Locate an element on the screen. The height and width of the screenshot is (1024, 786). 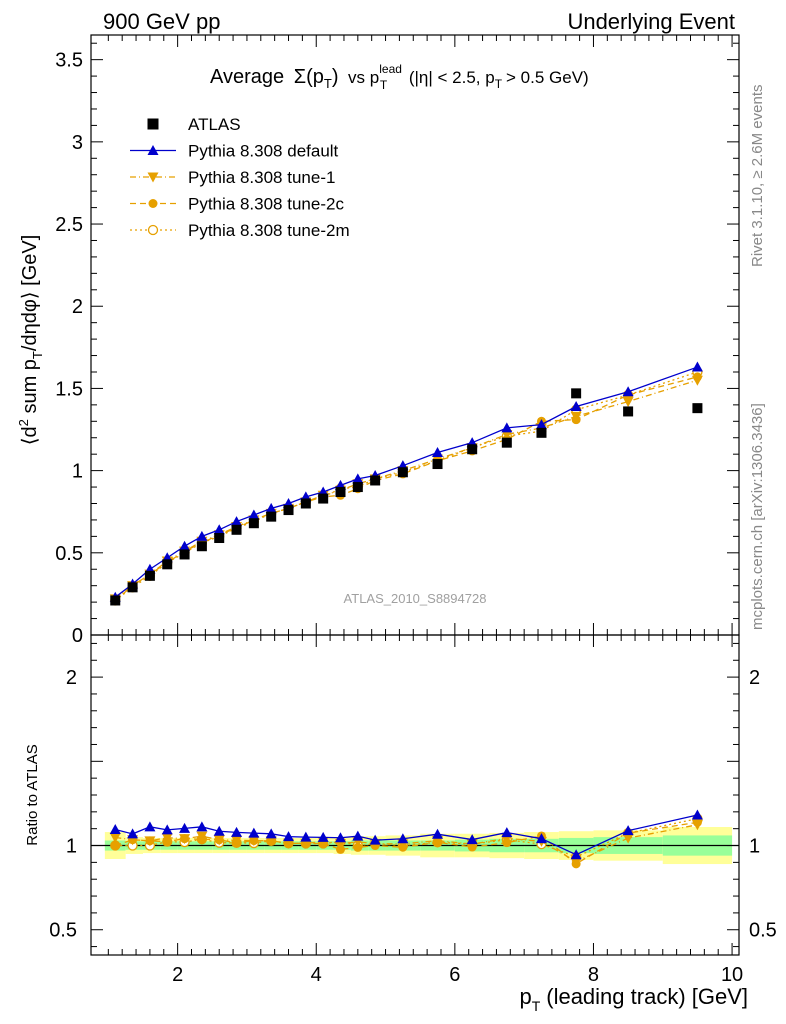
main-ylabel: ⟨d2 sum pT/dηdφ⟩ [GeV] is located at coordinates (30, 340).